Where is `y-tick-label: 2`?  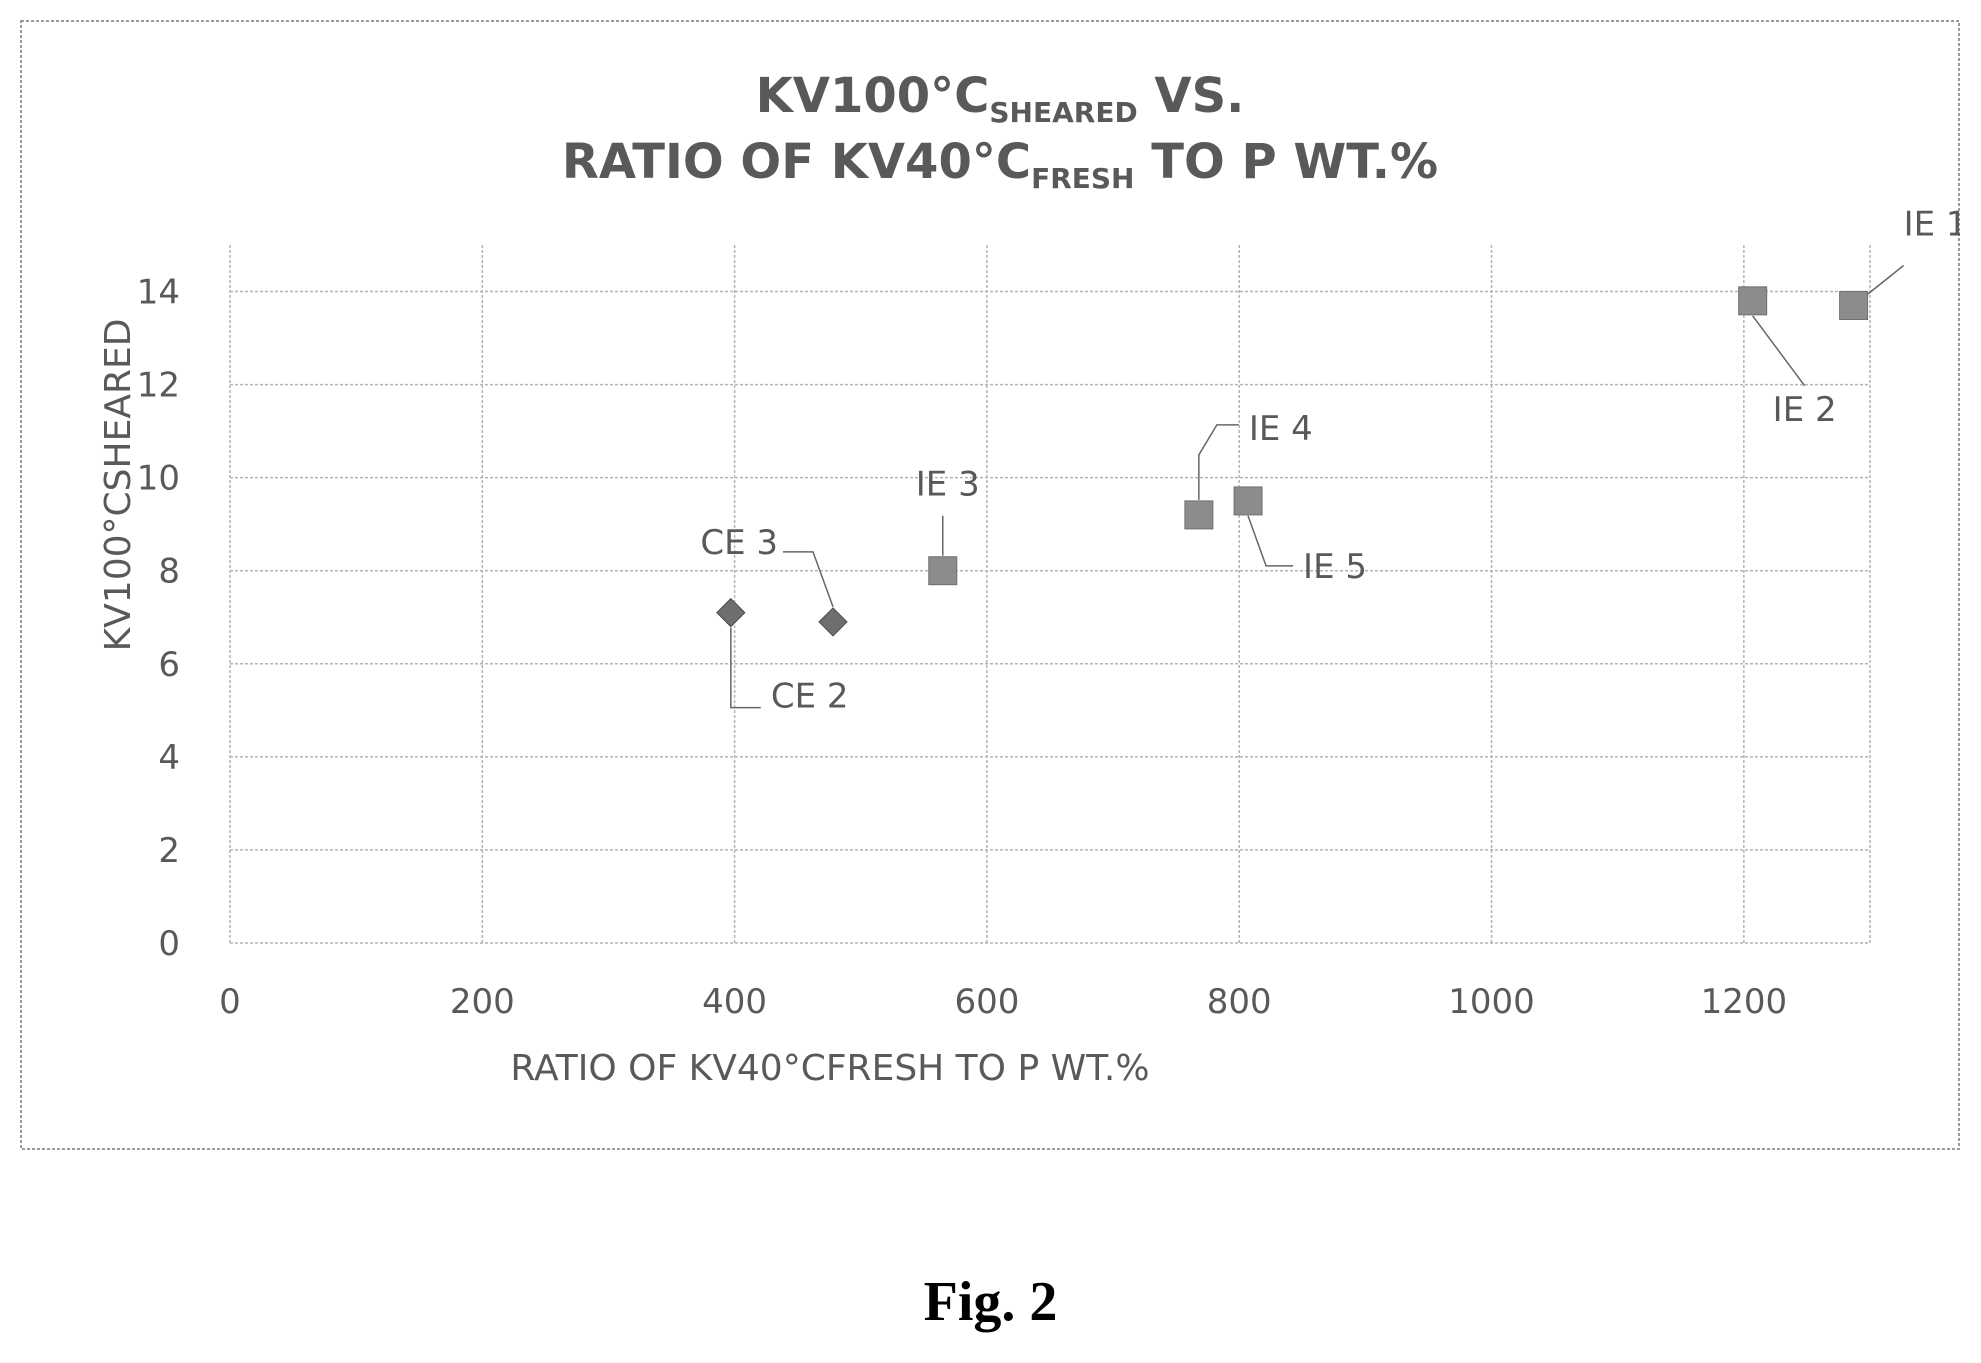
y-tick-label: 2 is located at coordinates (169, 851).